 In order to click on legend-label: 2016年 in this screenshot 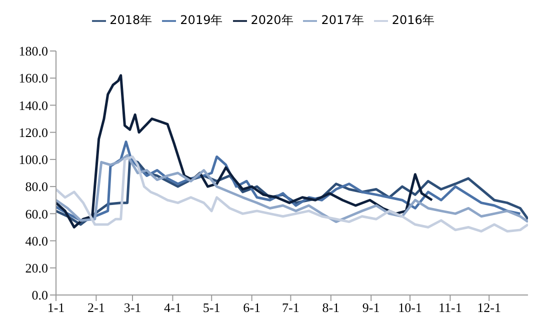, I will do `click(413, 20)`.